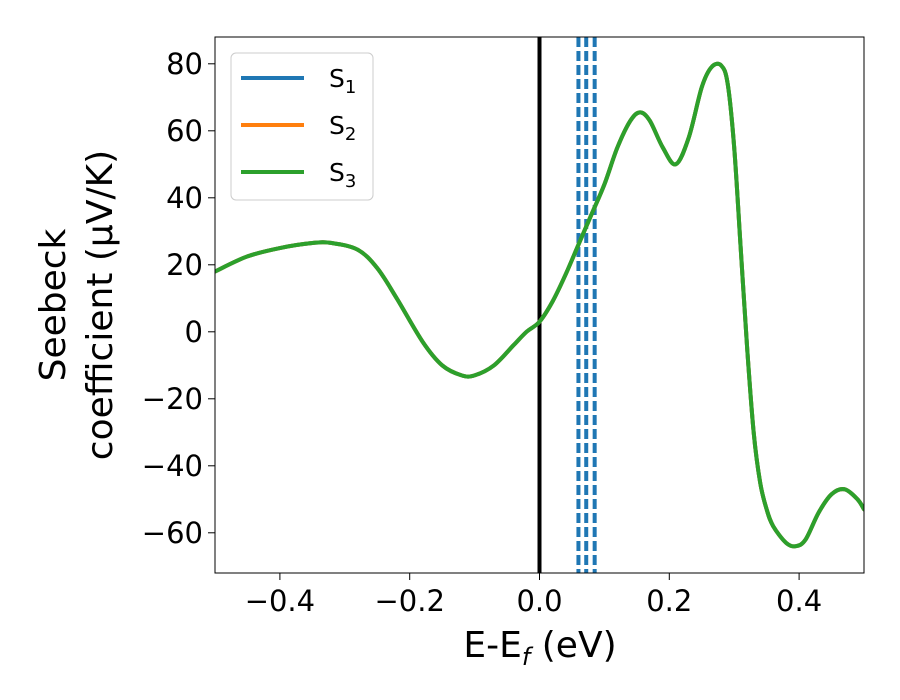 Image resolution: width=900 pixels, height=700 pixels. What do you see at coordinates (492, 645) in the screenshot?
I see `x-axis-label-base: E-E` at bounding box center [492, 645].